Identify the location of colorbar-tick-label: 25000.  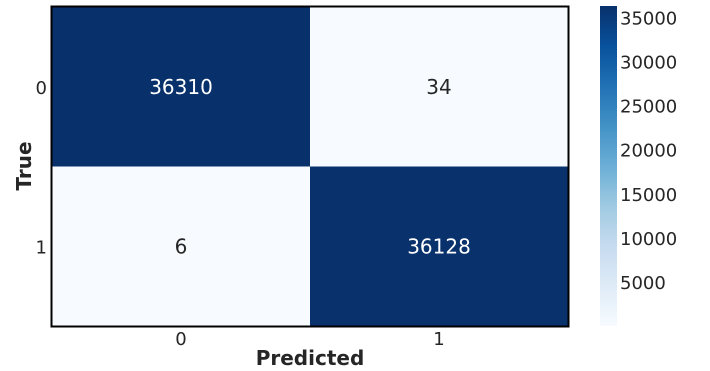
(648, 107).